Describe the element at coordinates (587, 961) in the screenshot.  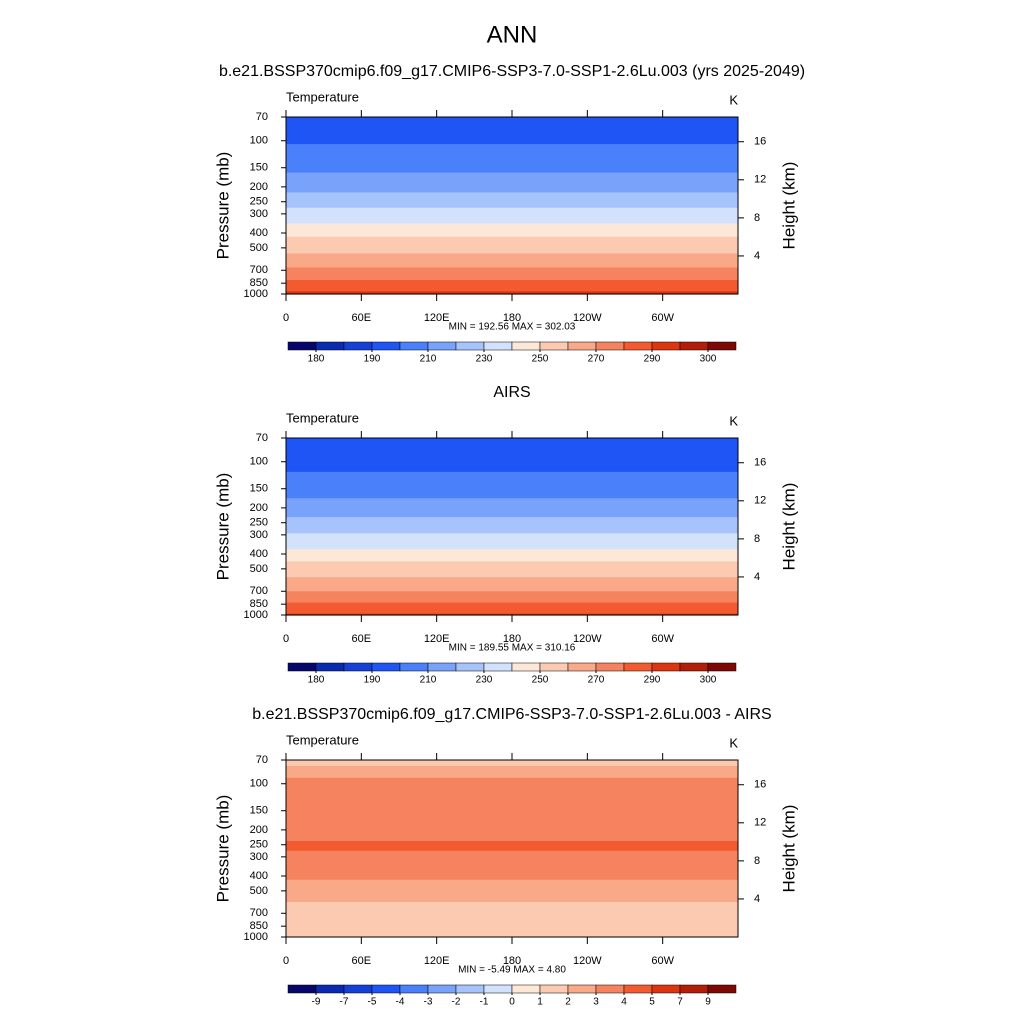
I see `x-tick-label: 120W` at that location.